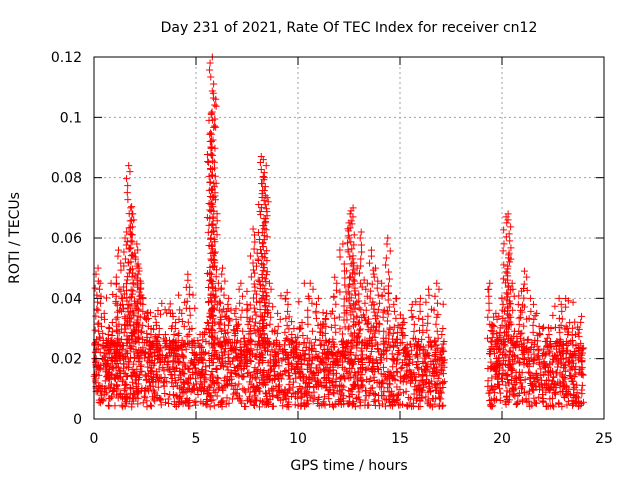  I want to click on y-tick-label: 0.06, so click(66, 239).